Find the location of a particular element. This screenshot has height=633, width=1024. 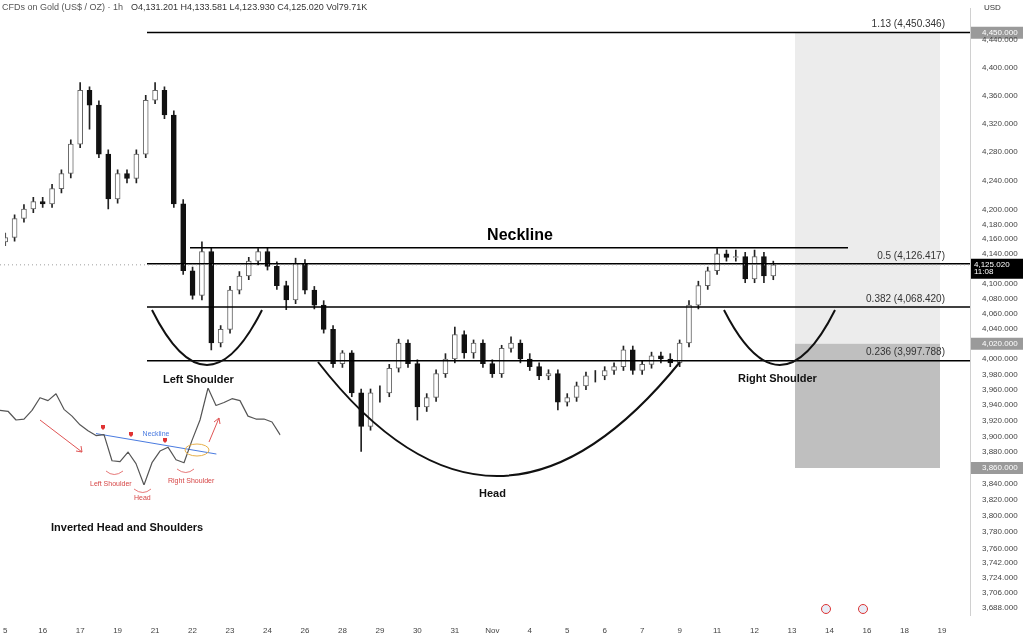

y-tick-label: 3,780.000 is located at coordinates (1000, 532).